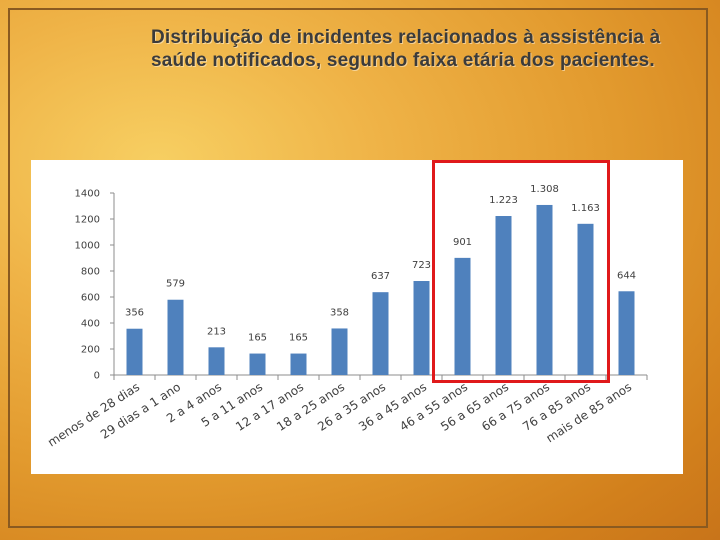 This screenshot has width=720, height=540. Describe the element at coordinates (421, 265) in the screenshot. I see `bar-value-label: 723` at that location.